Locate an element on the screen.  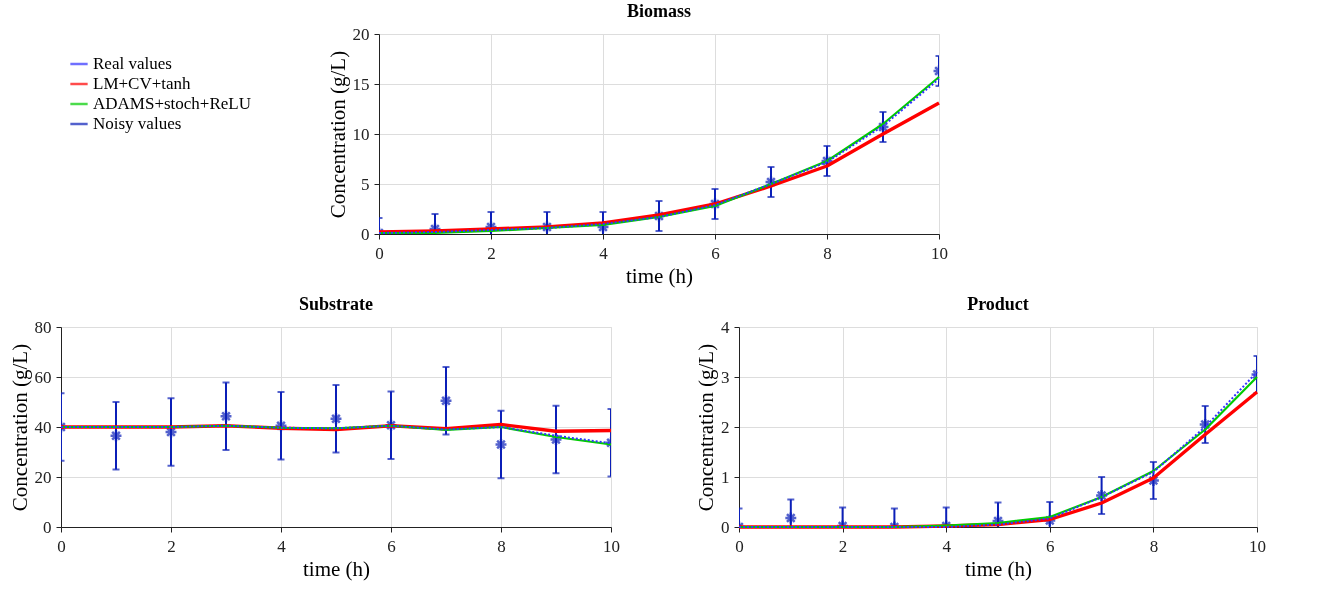
y-tick-label: 60 is located at coordinates (43, 377).